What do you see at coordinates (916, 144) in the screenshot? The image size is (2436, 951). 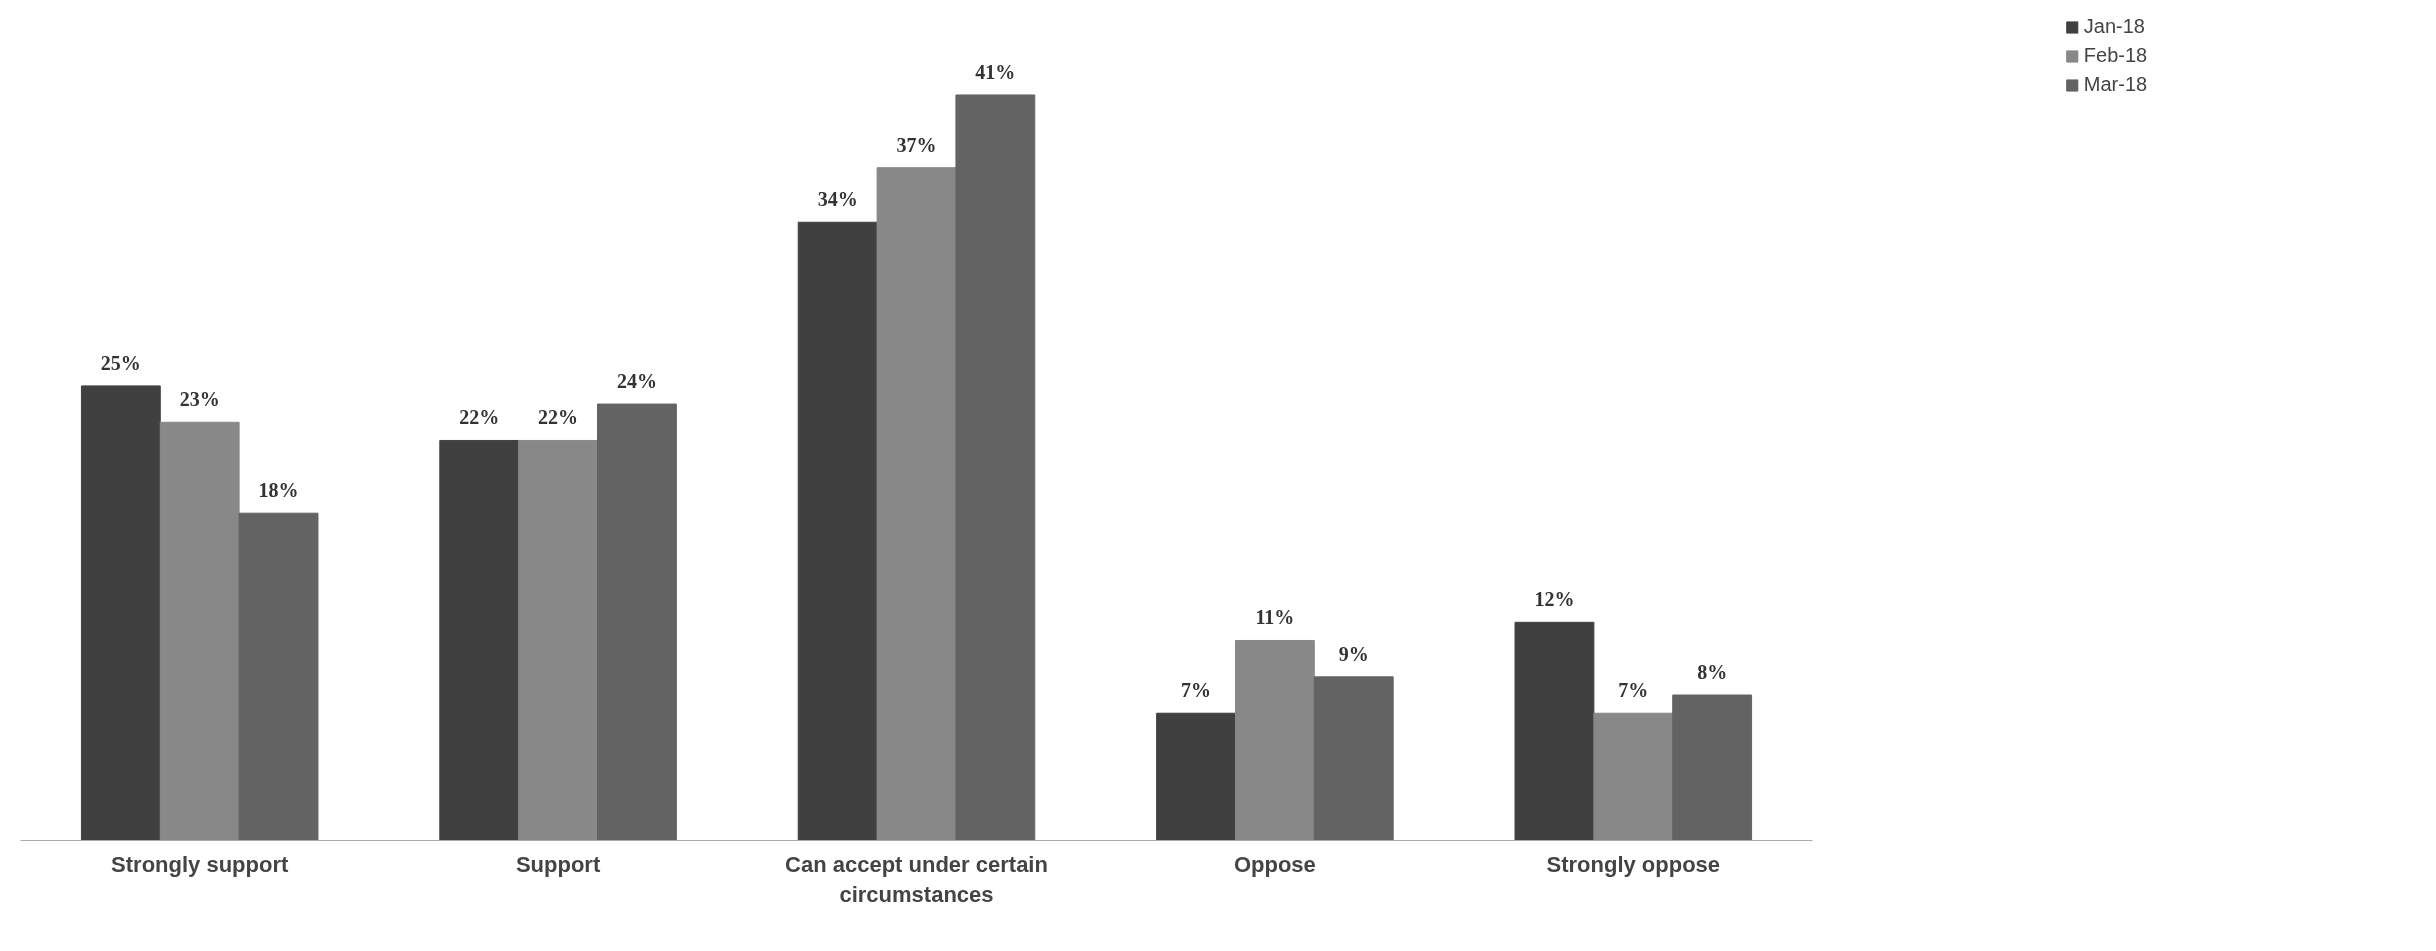 I see `data-label: 37%` at bounding box center [916, 144].